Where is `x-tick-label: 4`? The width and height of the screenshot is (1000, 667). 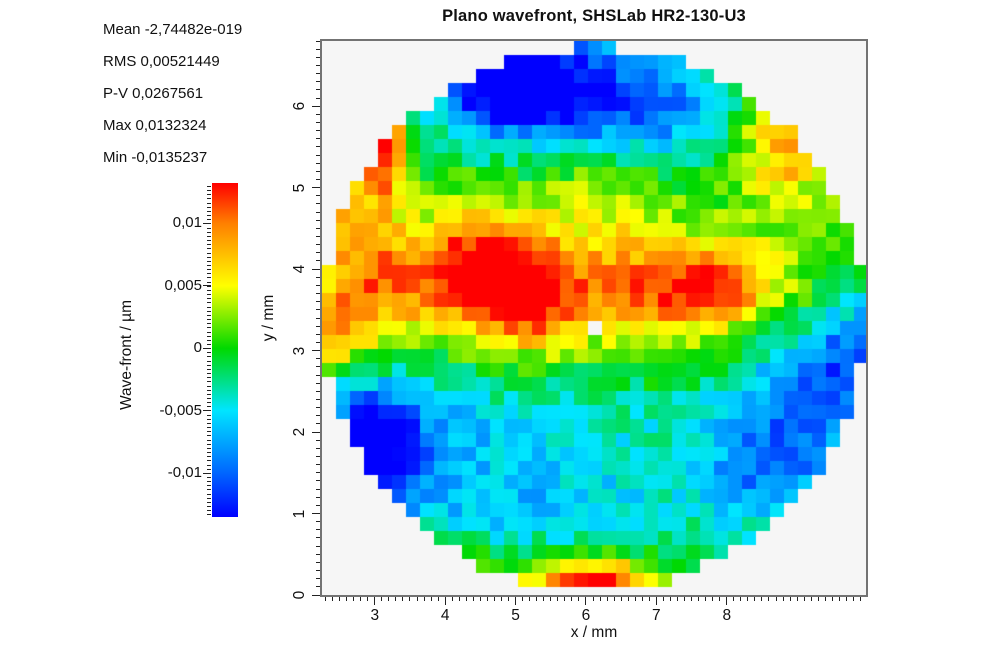
x-tick-label: 4 is located at coordinates (445, 615).